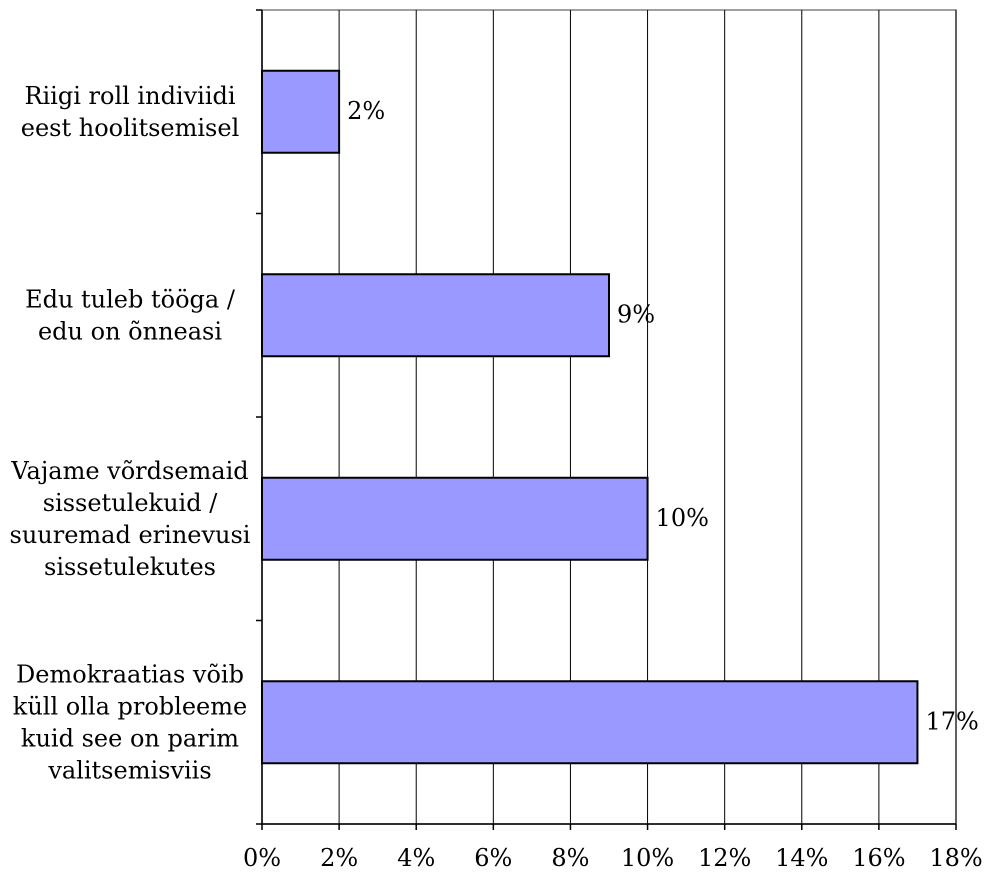  I want to click on data-label: 17%, so click(951, 721).